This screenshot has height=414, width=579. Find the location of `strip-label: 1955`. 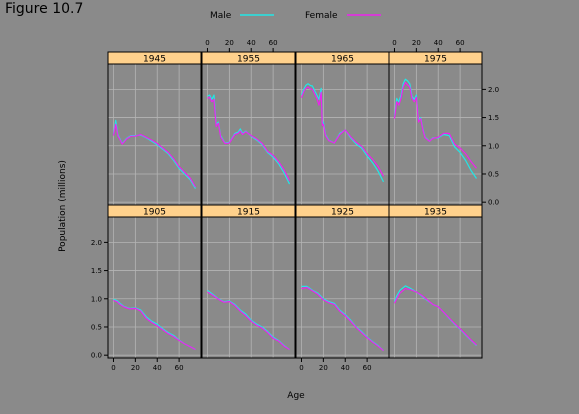

strip-label: 1955 is located at coordinates (248, 60).